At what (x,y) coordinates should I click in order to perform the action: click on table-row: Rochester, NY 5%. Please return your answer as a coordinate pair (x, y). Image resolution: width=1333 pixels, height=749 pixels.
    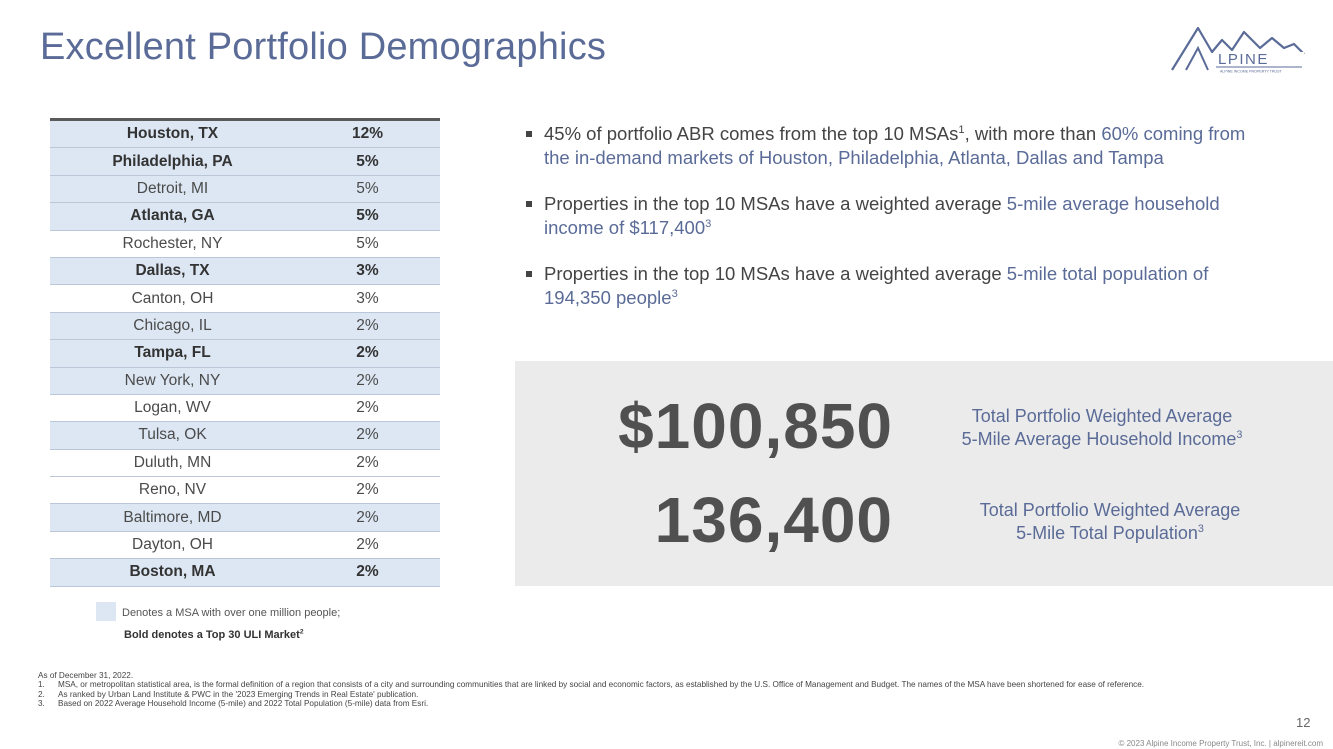
    Looking at the image, I should click on (245, 244).